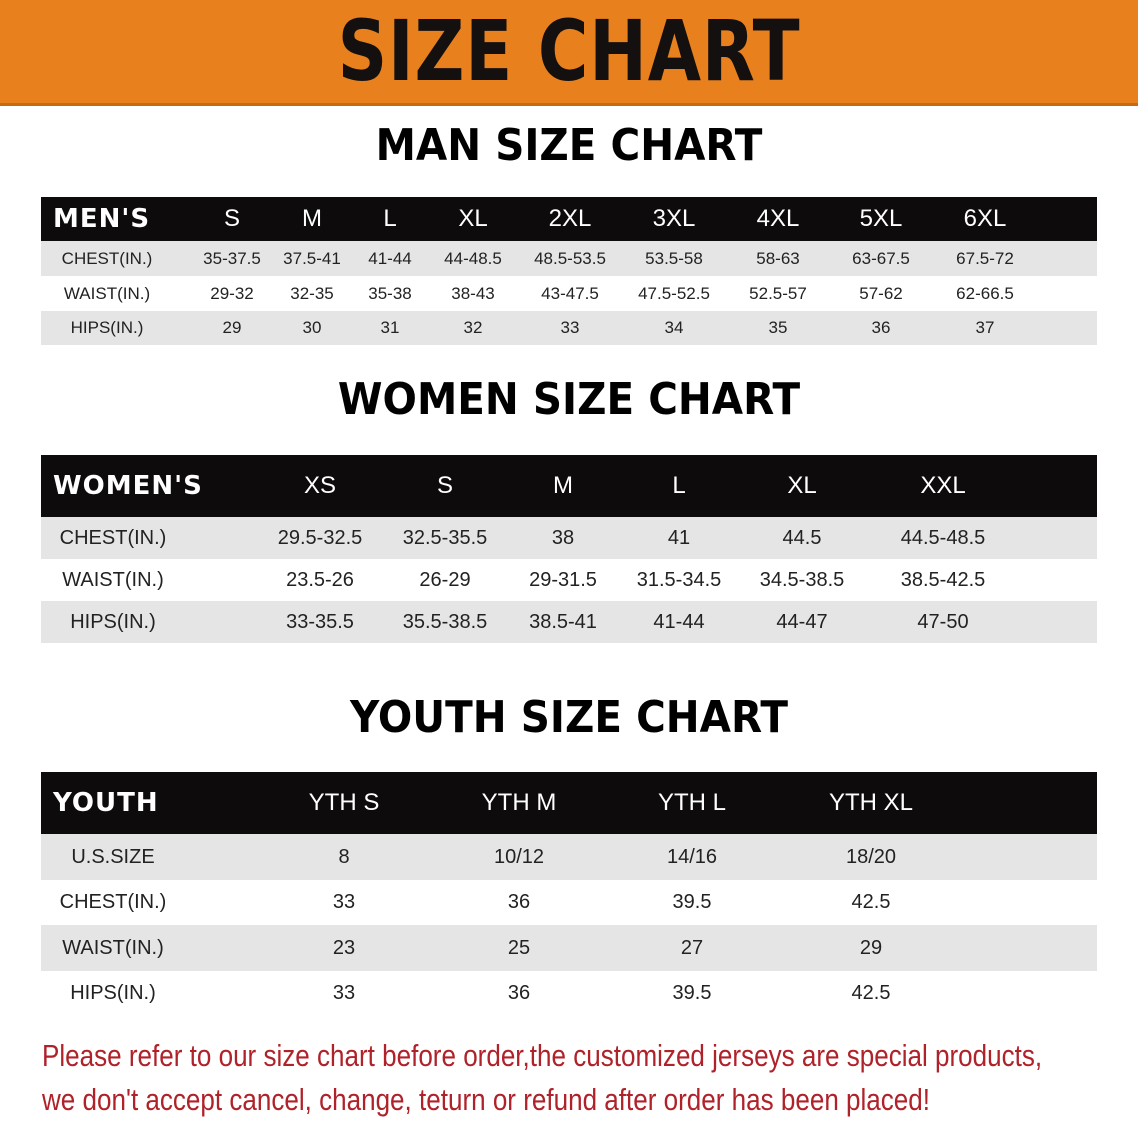 The height and width of the screenshot is (1132, 1138). I want to click on measurement-label: U.S.SIZE, so click(113, 856).